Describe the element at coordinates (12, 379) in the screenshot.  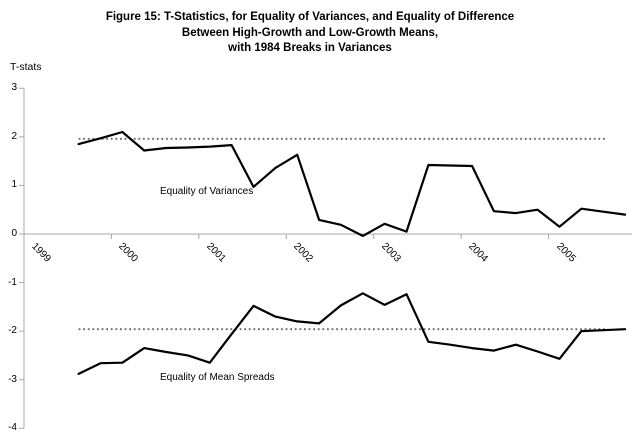
I see `y-tick-label: -3` at that location.